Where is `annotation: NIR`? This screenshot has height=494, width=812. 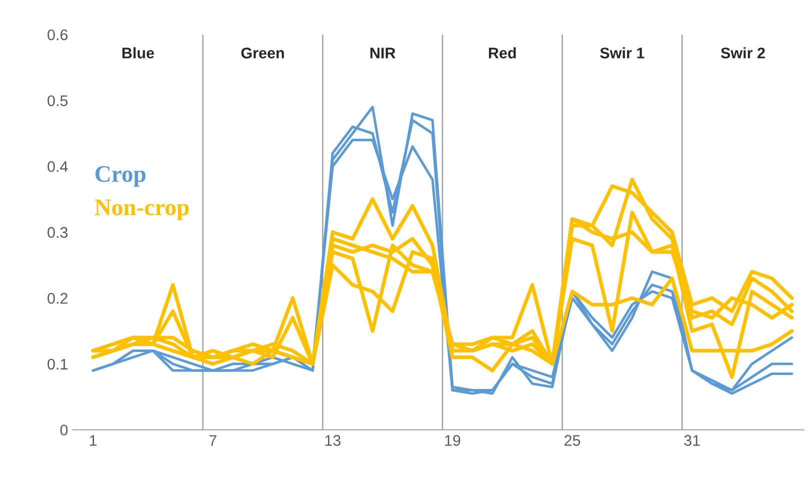 annotation: NIR is located at coordinates (383, 53).